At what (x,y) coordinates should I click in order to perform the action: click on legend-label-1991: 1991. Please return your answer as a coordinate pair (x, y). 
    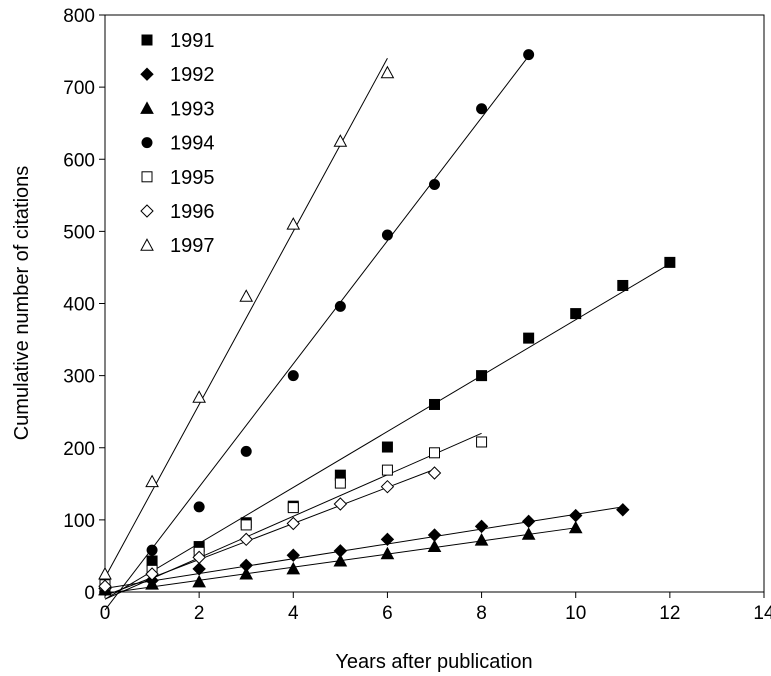
    Looking at the image, I should click on (192, 41).